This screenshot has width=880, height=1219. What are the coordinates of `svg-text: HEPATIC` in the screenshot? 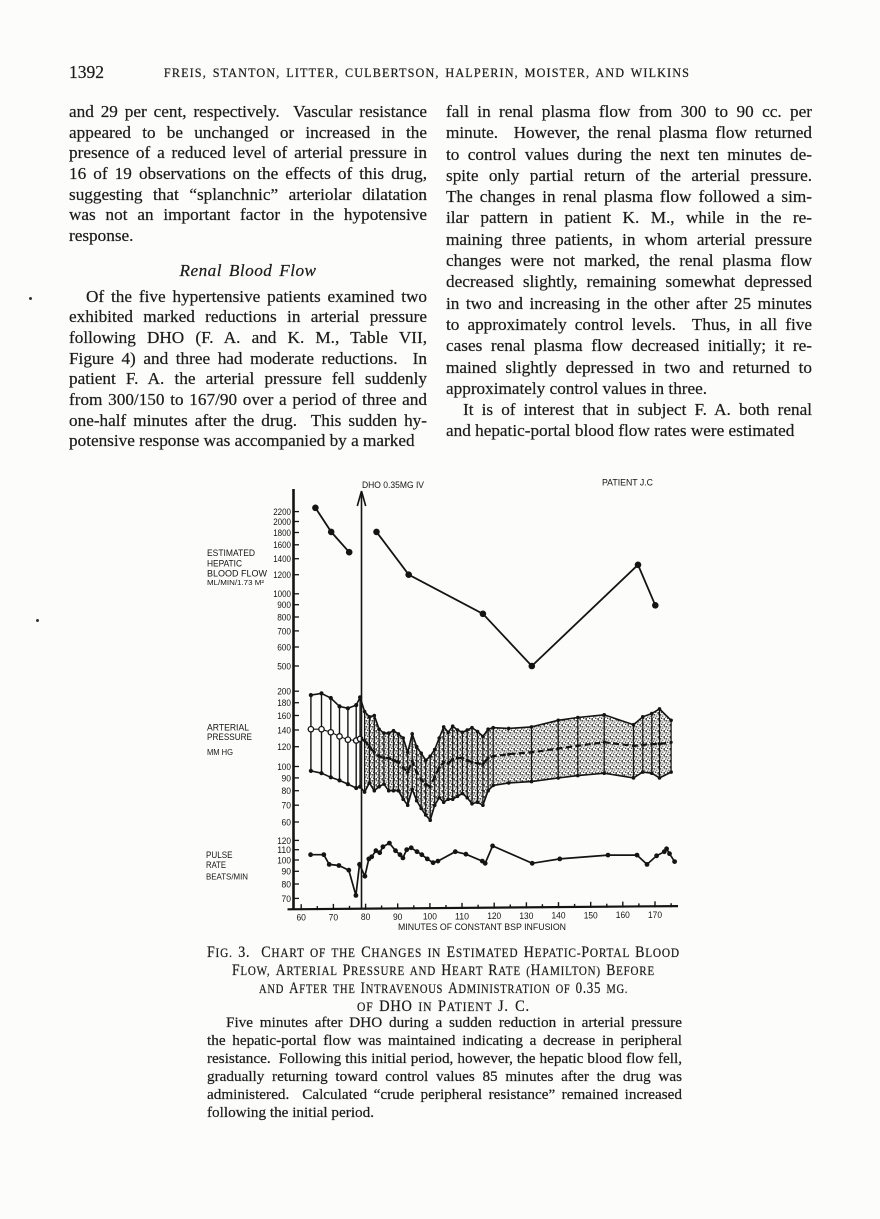 It's located at (224, 563).